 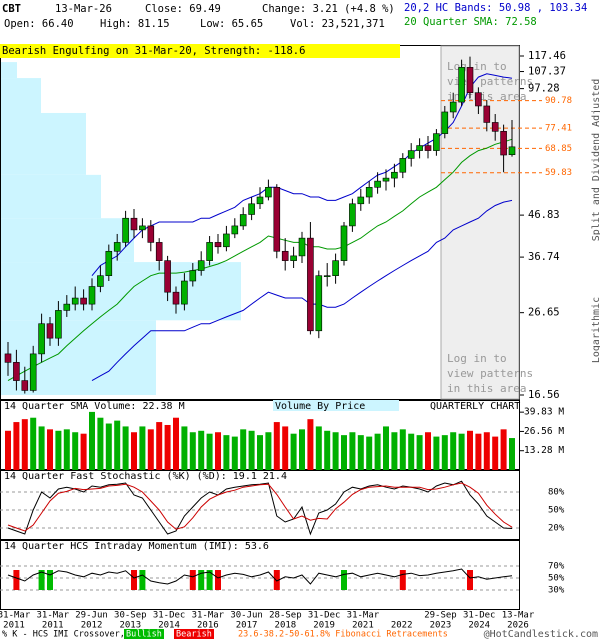 I want to click on panel-label: QUARTERLY CHART, so click(x=475, y=406).